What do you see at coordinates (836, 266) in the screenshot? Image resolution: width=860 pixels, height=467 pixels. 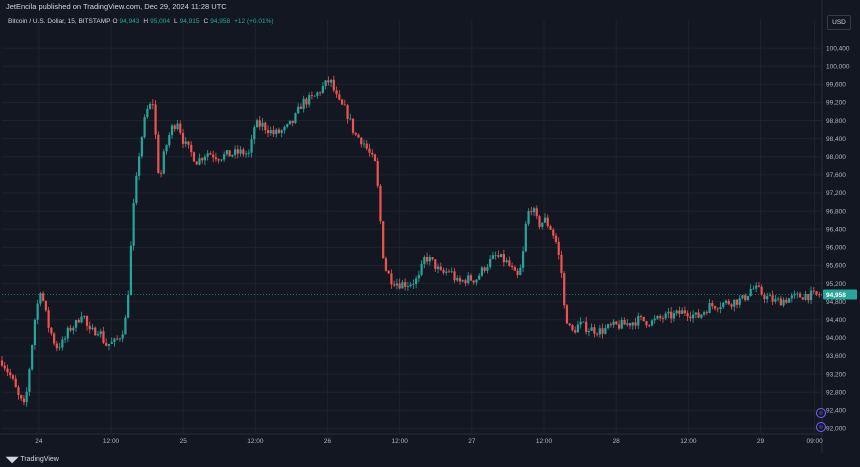 I see `price-tick-label: 95,600` at bounding box center [836, 266].